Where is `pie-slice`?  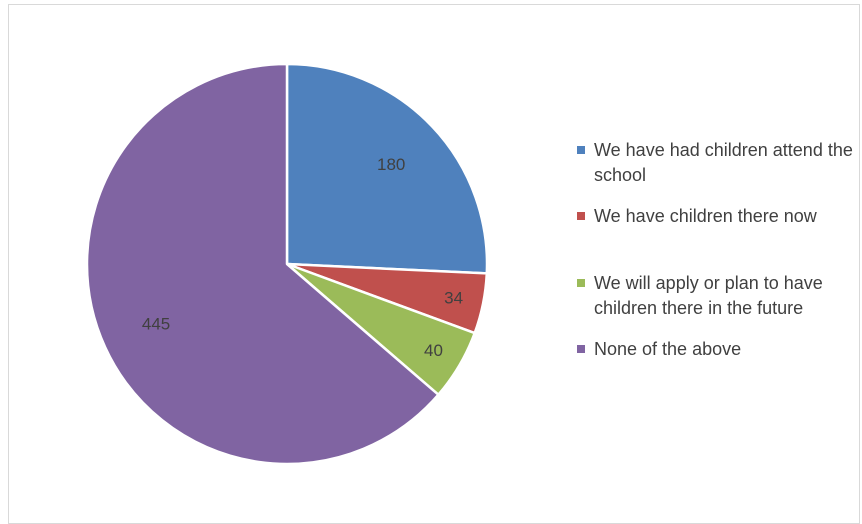 pie-slice is located at coordinates (387, 168).